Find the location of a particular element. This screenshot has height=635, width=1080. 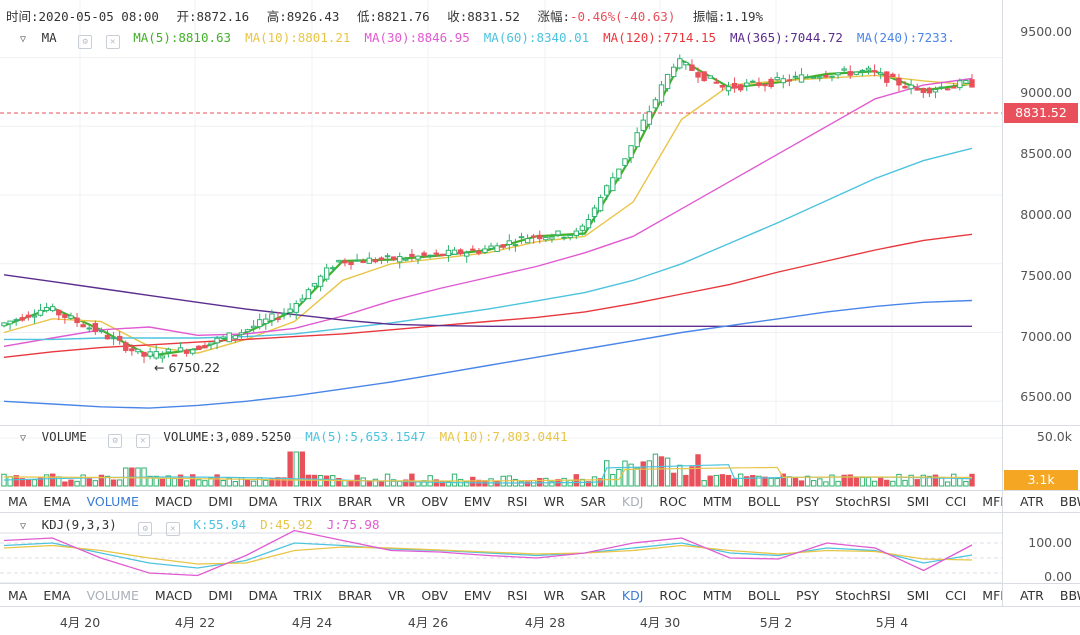

time-axis-label: 4月 26 is located at coordinates (428, 622).